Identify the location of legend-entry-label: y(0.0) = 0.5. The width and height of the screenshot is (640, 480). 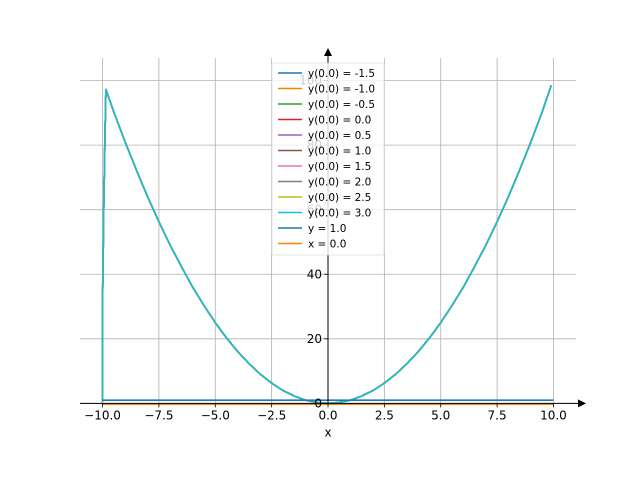
(339, 136).